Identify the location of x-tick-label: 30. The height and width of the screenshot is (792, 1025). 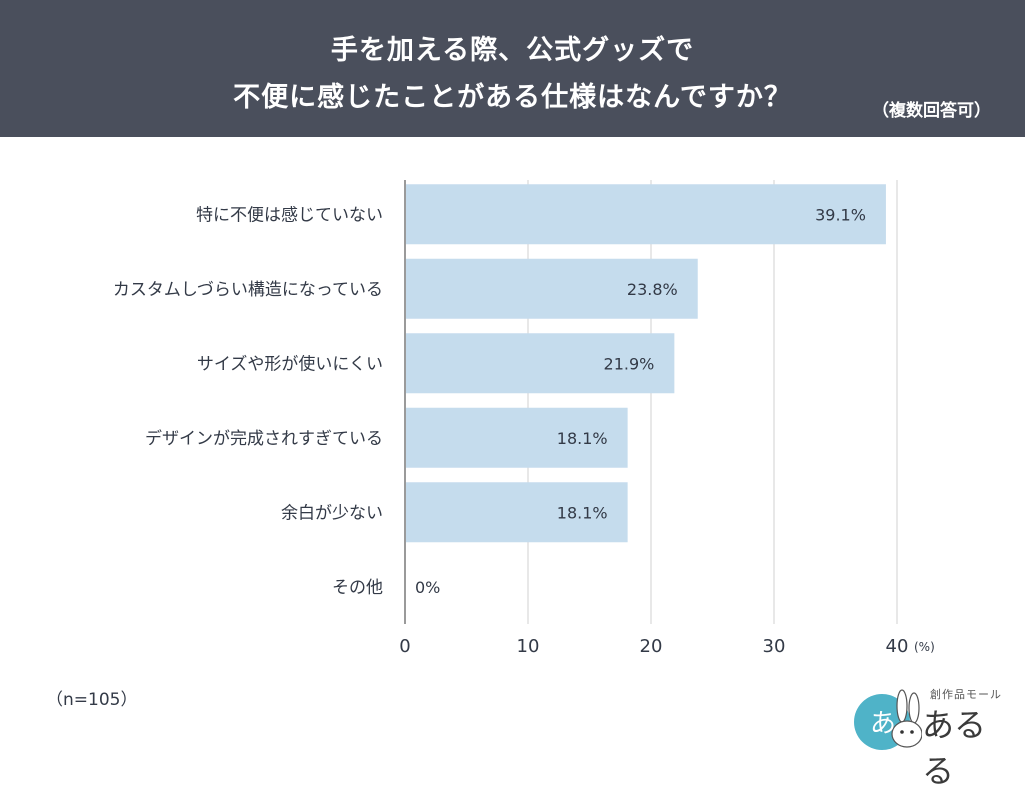
(774, 646).